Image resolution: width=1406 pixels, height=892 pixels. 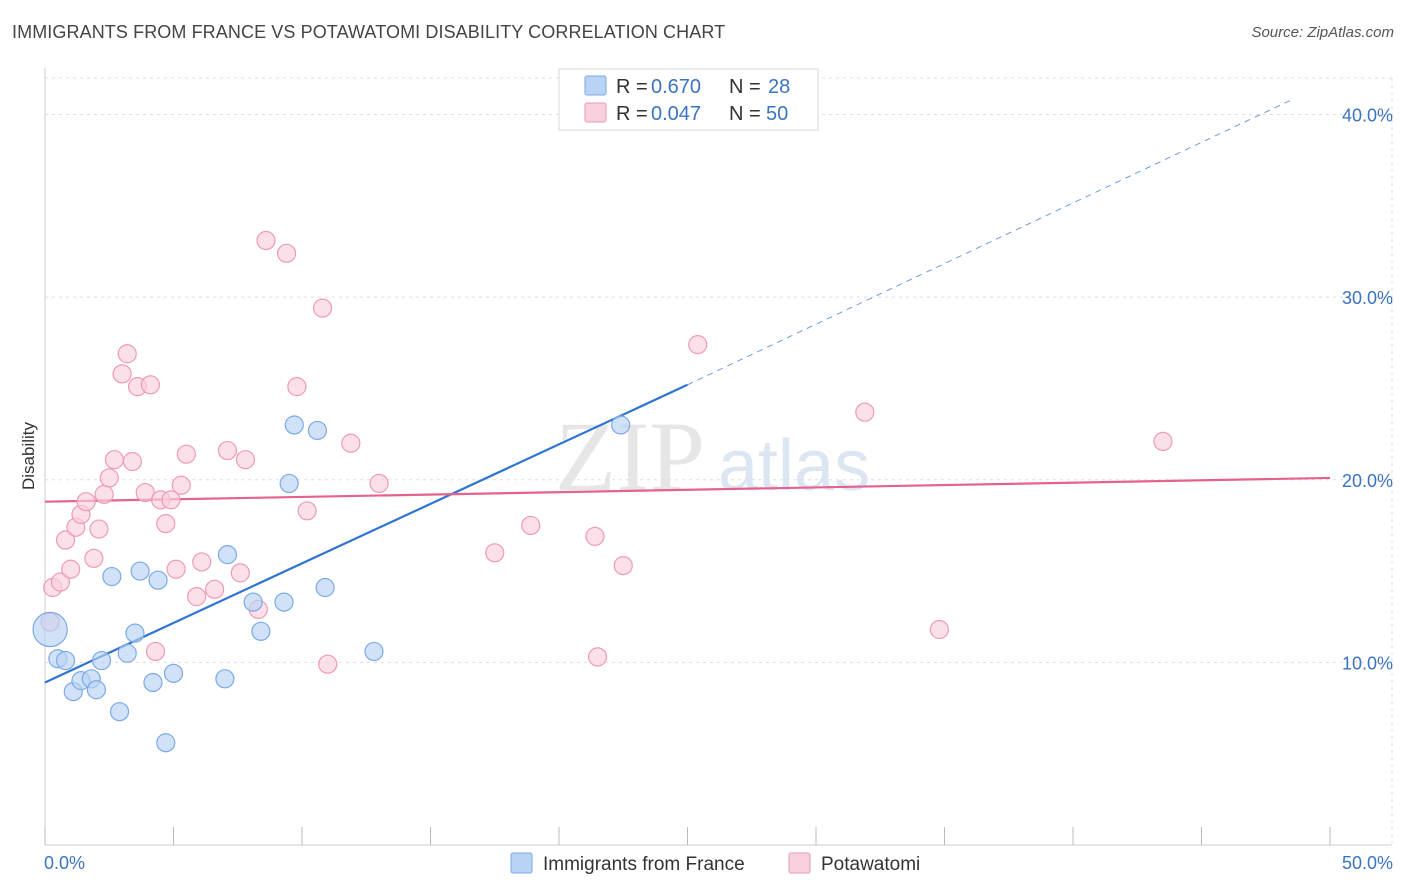 I want to click on legend-n-label-france: N =, so click(x=745, y=87).